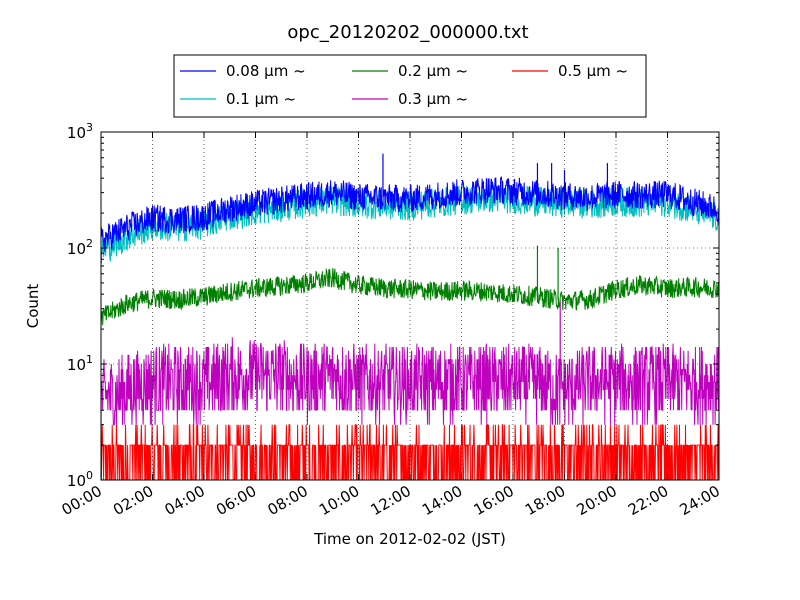 The image size is (800, 600). What do you see at coordinates (89, 359) in the screenshot?
I see `y-tick-exponent: 1` at bounding box center [89, 359].